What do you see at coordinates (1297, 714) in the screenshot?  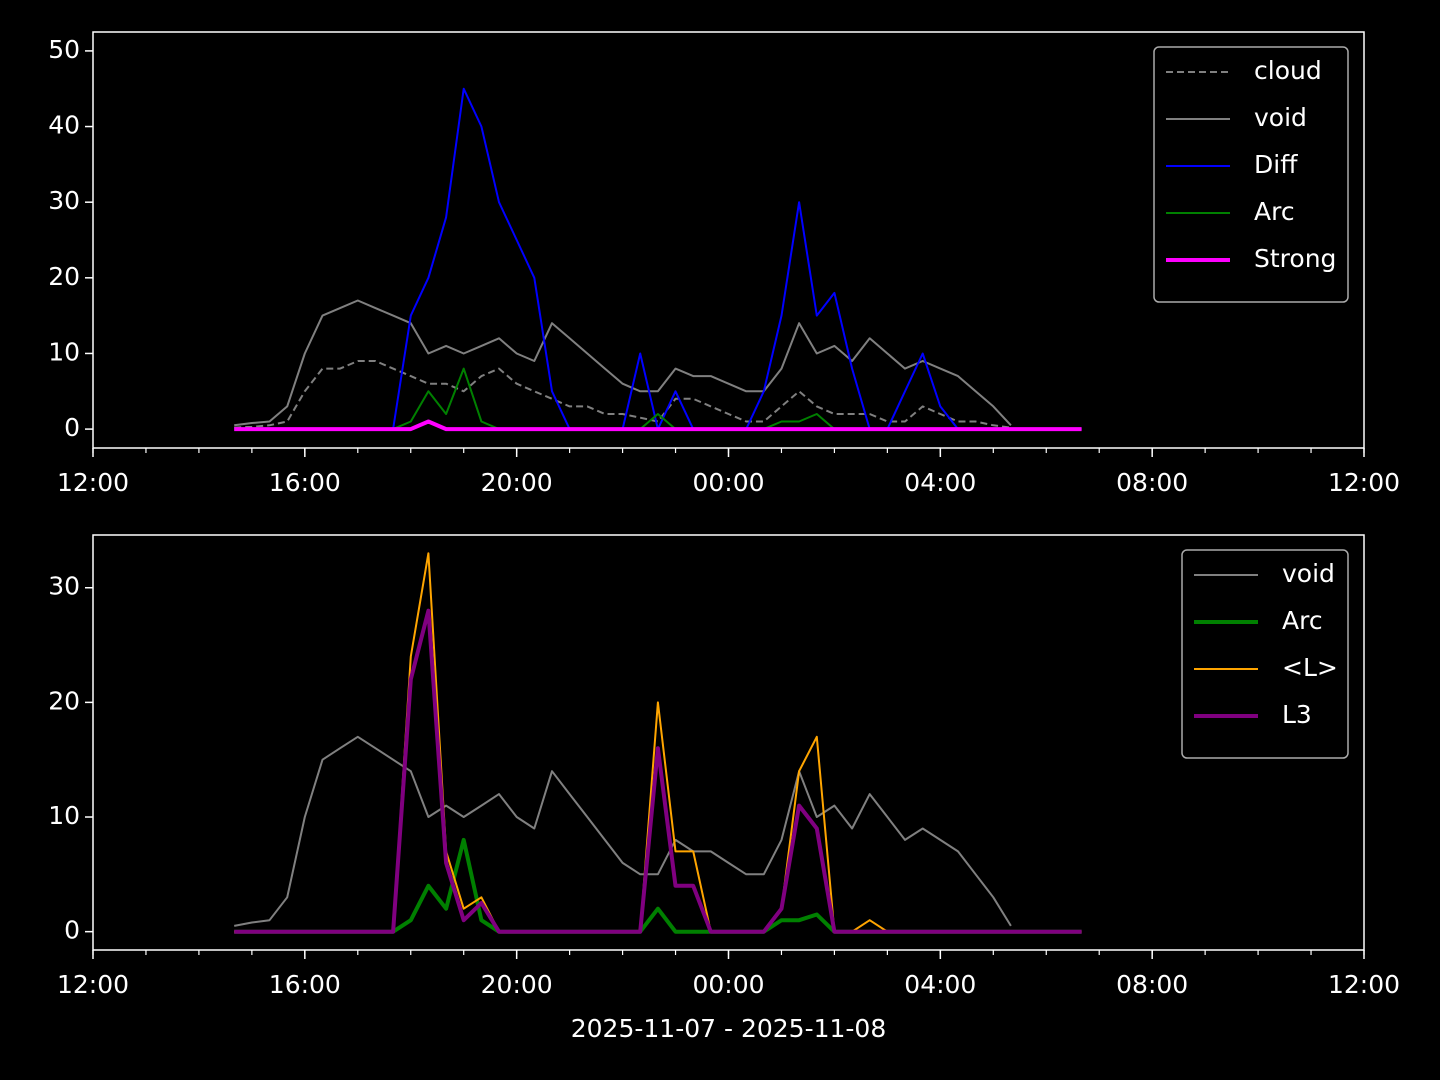 I see `legend-label: L3` at bounding box center [1297, 714].